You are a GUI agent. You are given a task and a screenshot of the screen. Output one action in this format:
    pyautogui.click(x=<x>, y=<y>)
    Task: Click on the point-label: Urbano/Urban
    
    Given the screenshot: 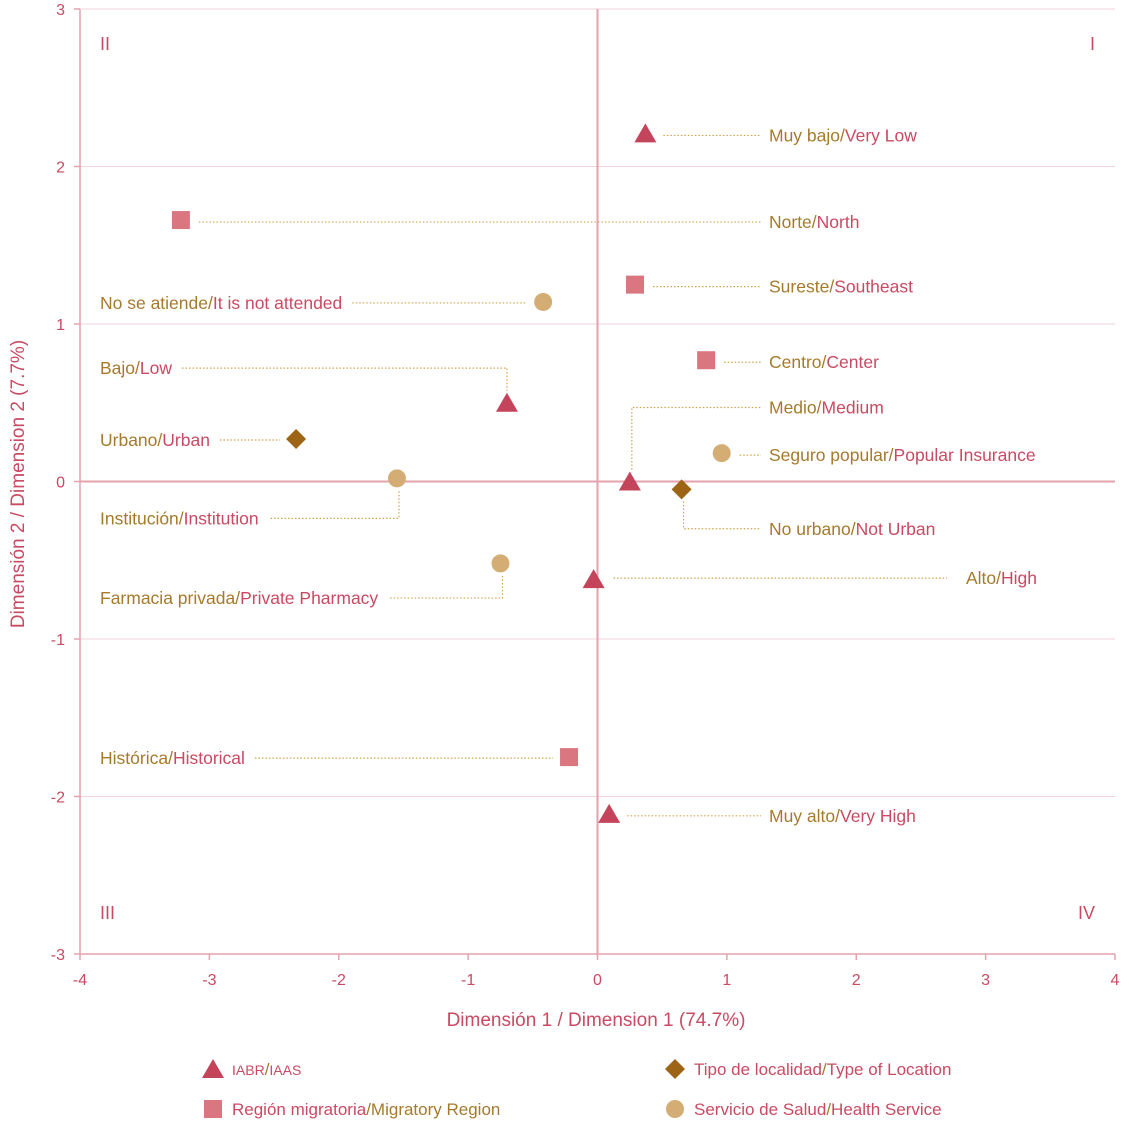 What is the action you would take?
    pyautogui.click(x=155, y=440)
    